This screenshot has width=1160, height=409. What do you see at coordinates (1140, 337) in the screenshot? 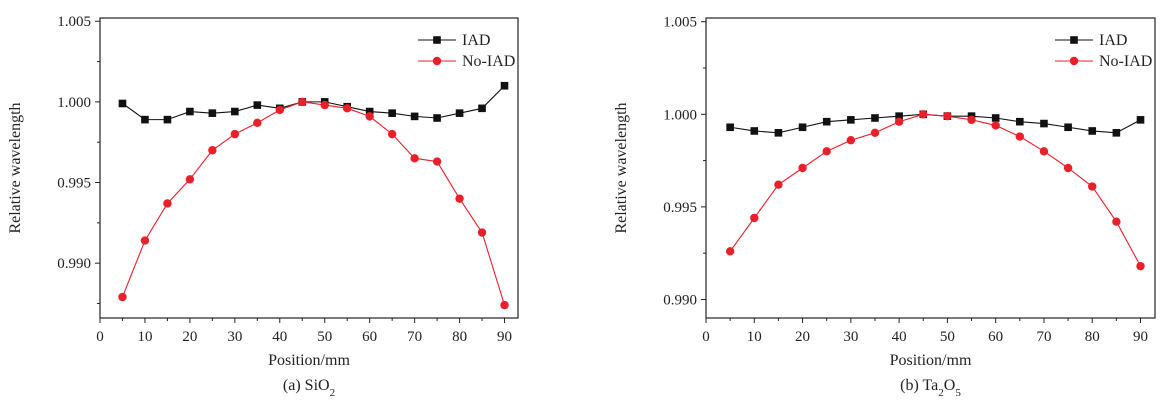
I see `x-tick-label: 90` at bounding box center [1140, 337].